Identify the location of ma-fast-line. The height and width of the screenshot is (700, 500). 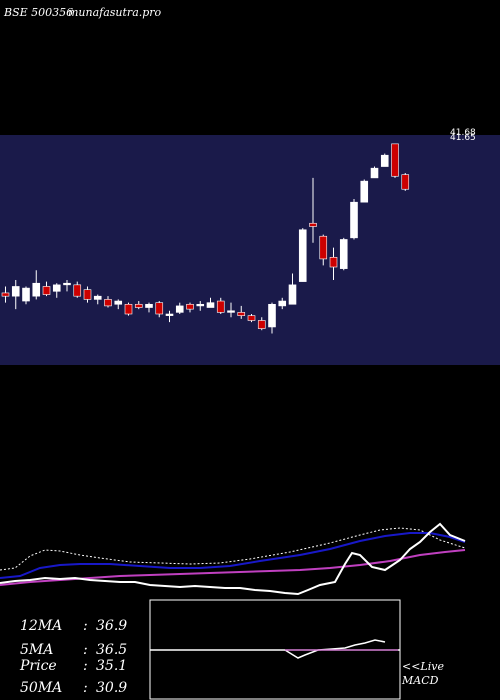
(233, 559).